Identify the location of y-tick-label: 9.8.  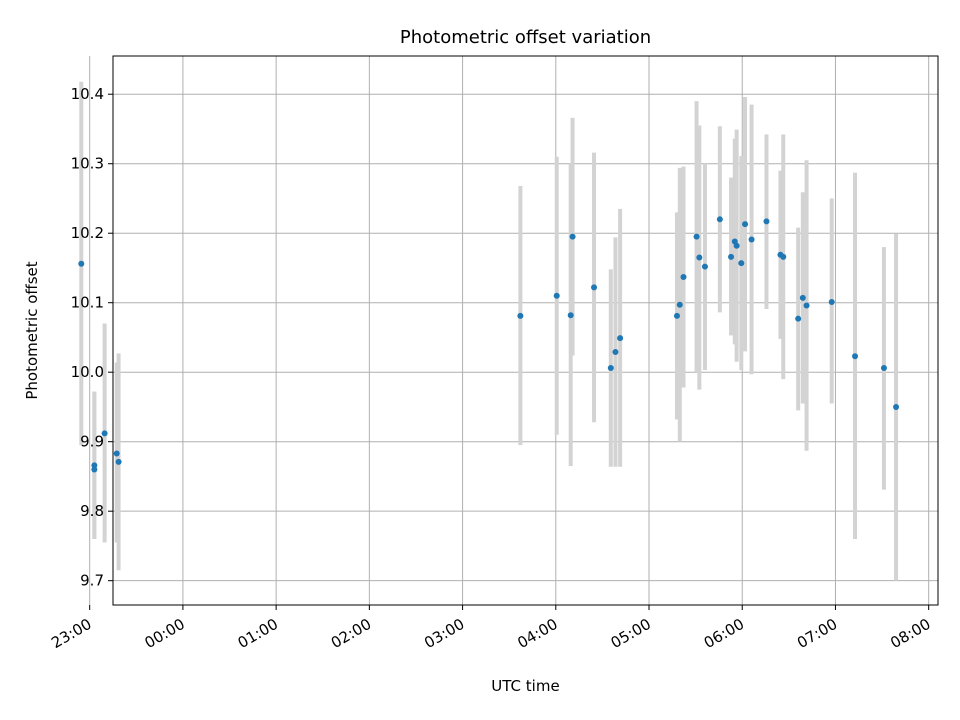
(92, 511).